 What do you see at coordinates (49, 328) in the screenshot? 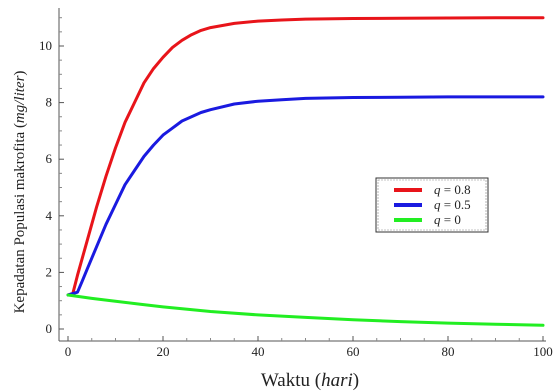
I see `y-tick-label: 0` at bounding box center [49, 328].